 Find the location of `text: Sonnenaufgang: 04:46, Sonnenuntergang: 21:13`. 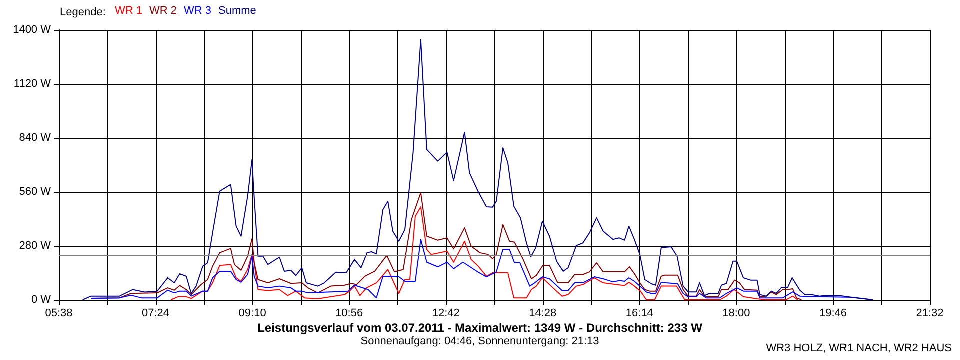

text: Sonnenaufgang: 04:46, Sonnenuntergang: 21:13 is located at coordinates (480, 342).